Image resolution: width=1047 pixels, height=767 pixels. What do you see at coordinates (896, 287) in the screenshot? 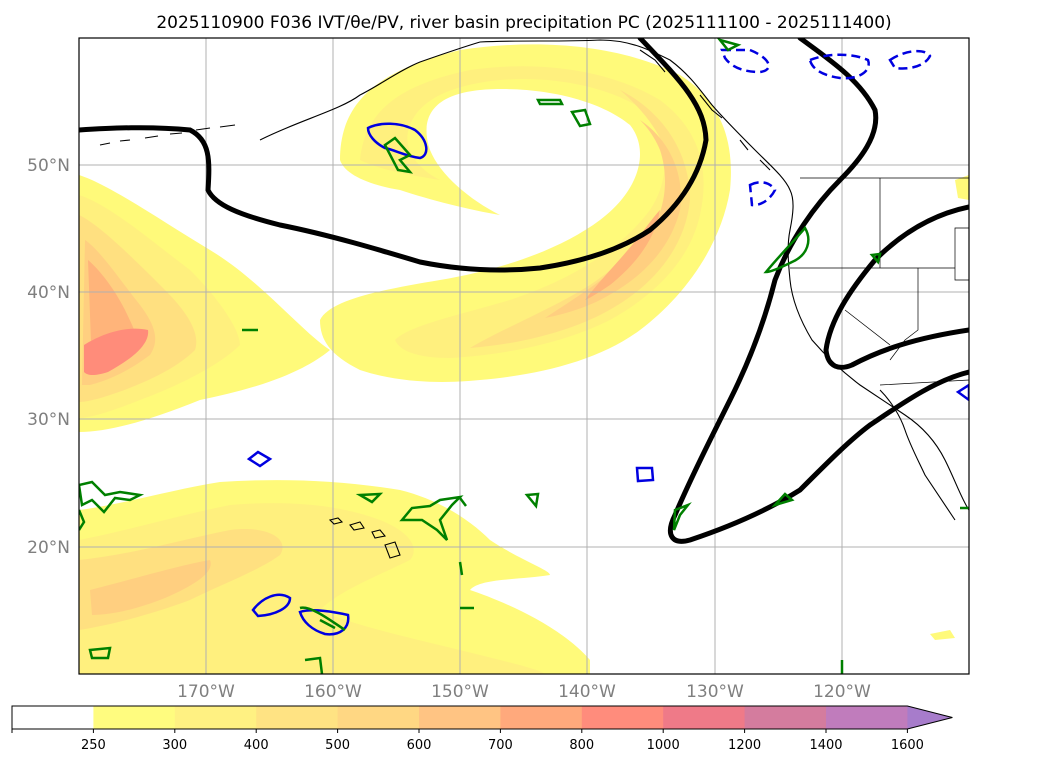
I see `theta-e-contour-ca` at bounding box center [896, 287].